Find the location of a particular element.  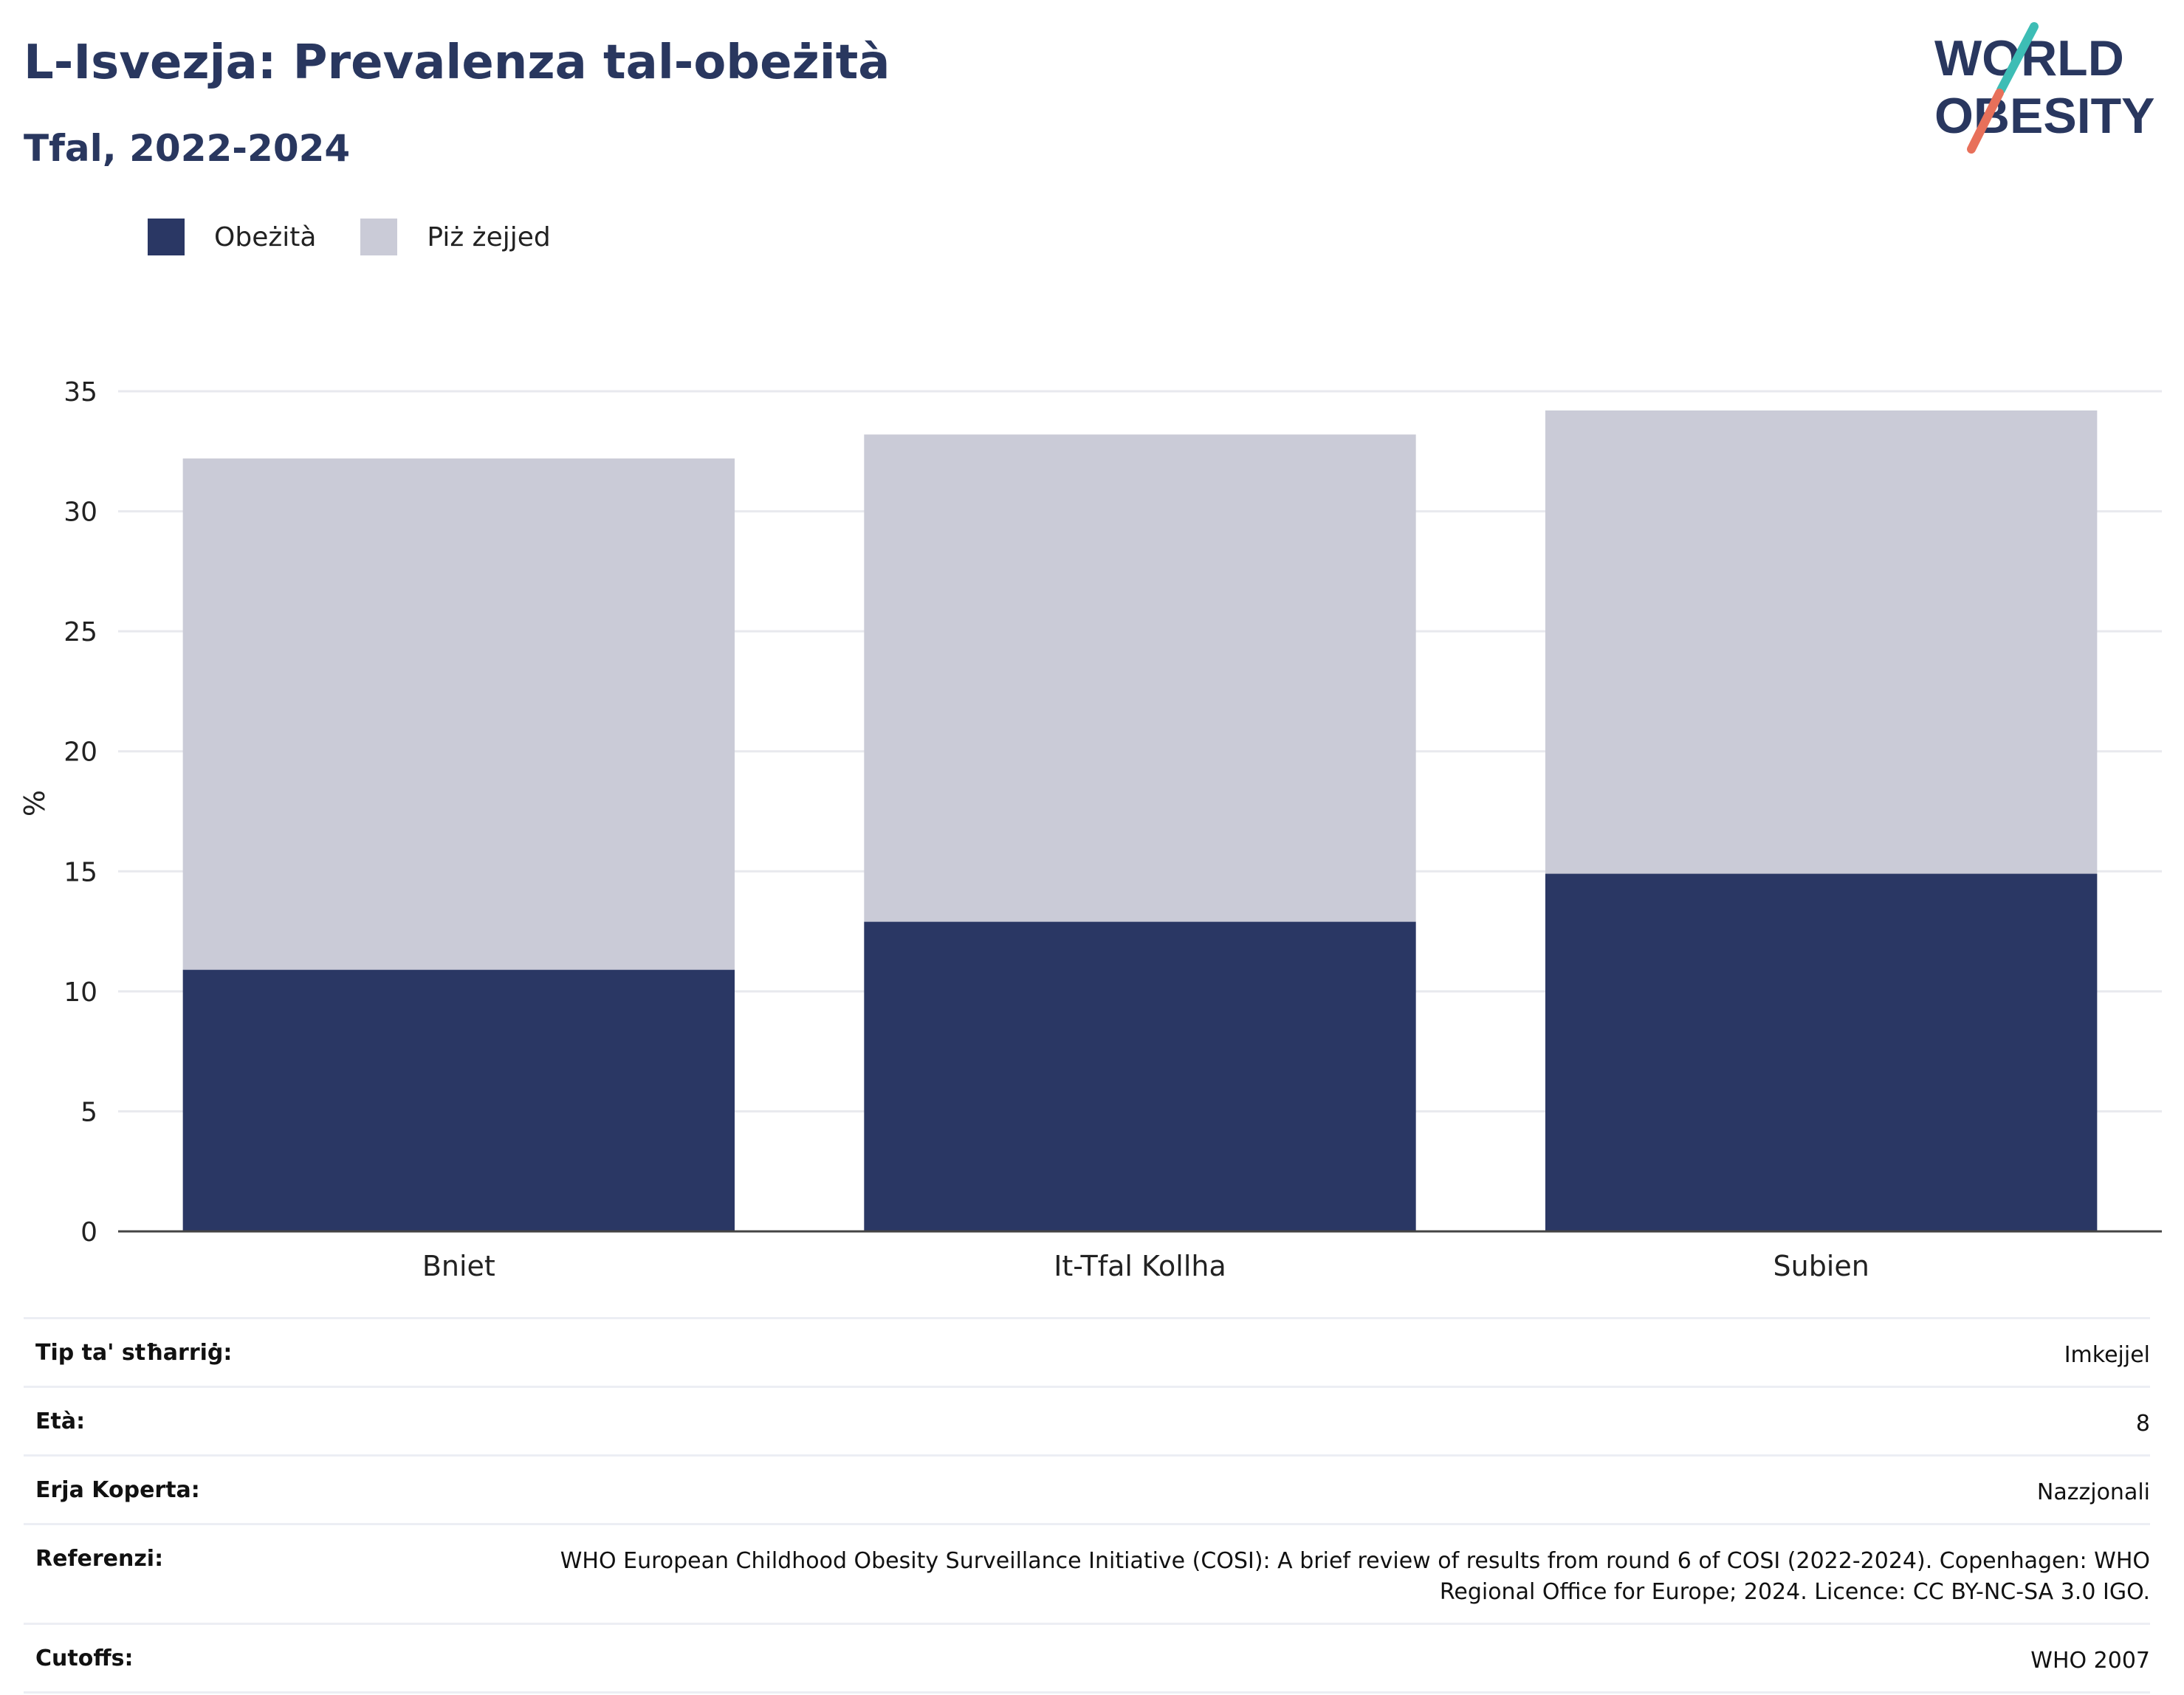

legend: Obeżità Piż żejjed is located at coordinates (350, 237).